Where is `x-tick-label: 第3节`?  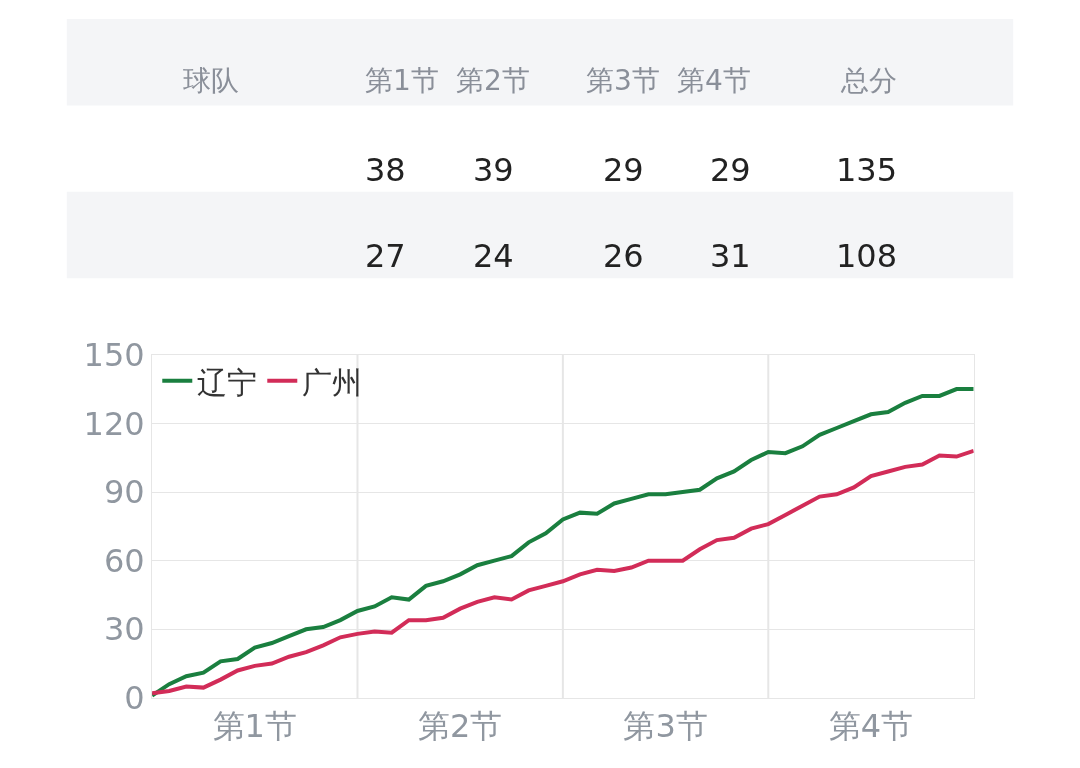 x-tick-label: 第3节 is located at coordinates (665, 726).